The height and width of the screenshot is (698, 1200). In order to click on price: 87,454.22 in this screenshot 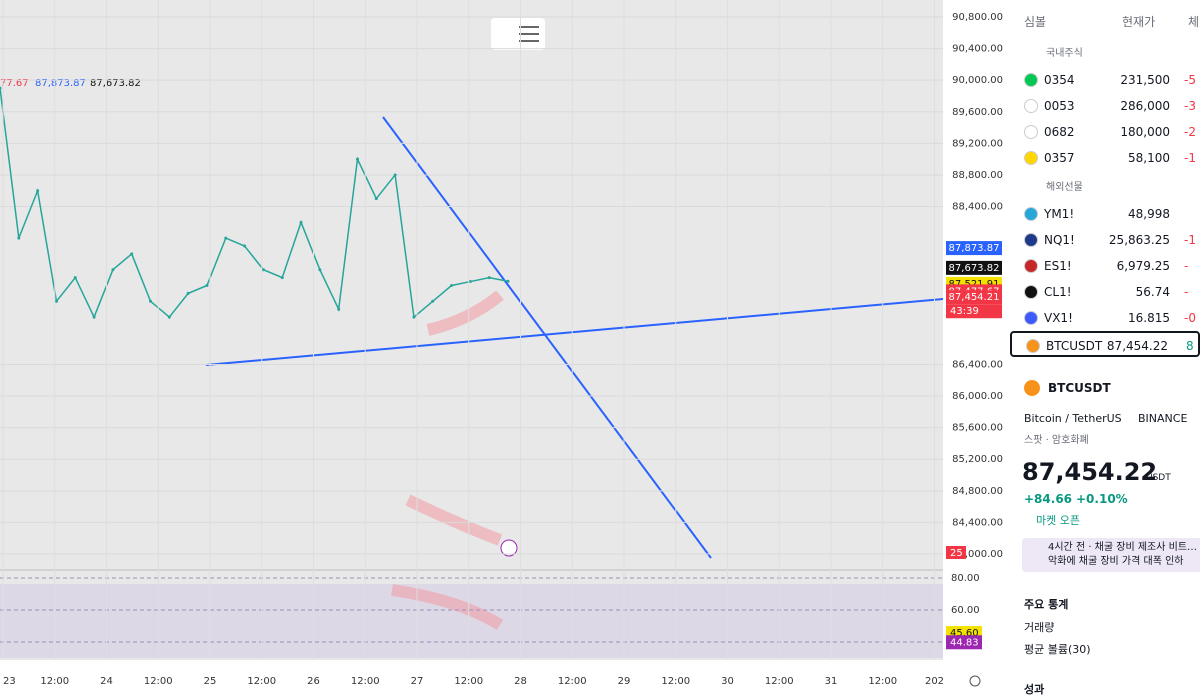, I will do `click(1137, 346)`.